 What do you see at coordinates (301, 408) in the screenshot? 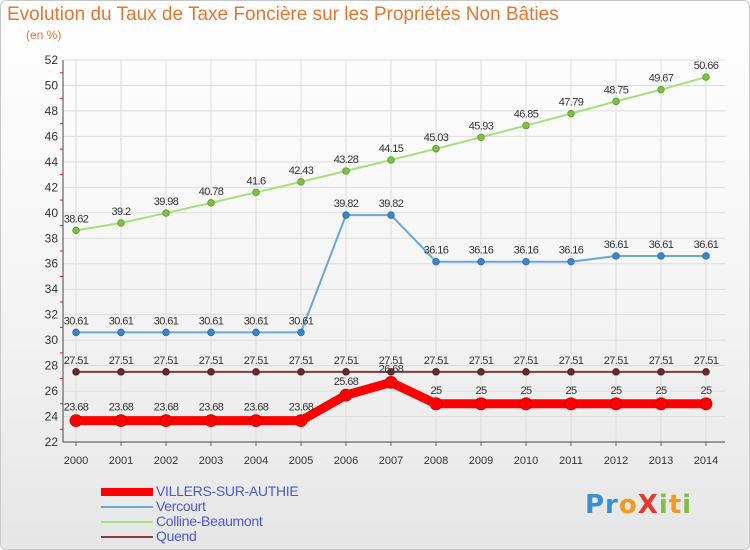
I see `data-label-villers-2005: 23.68` at bounding box center [301, 408].